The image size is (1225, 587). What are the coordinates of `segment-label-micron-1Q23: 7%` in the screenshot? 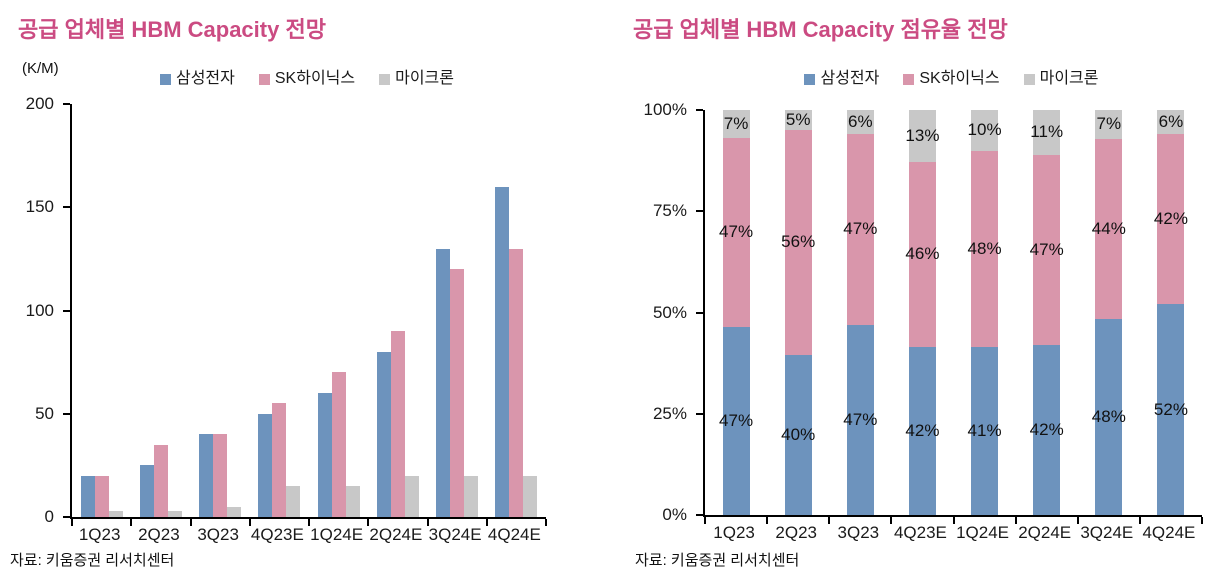 It's located at (736, 124).